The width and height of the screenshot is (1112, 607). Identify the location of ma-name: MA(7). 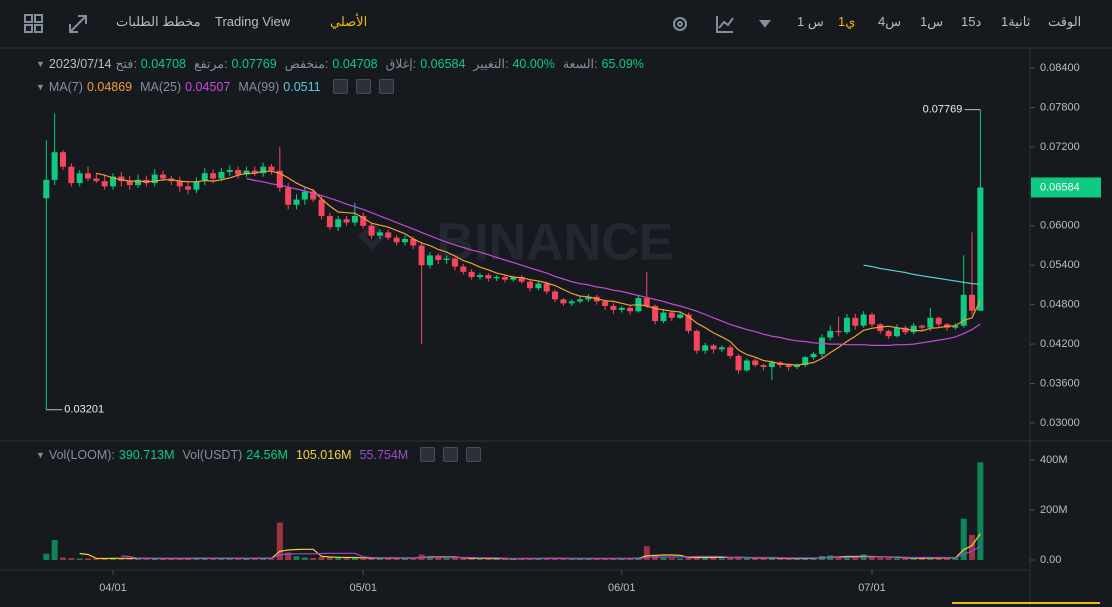
(65, 86).